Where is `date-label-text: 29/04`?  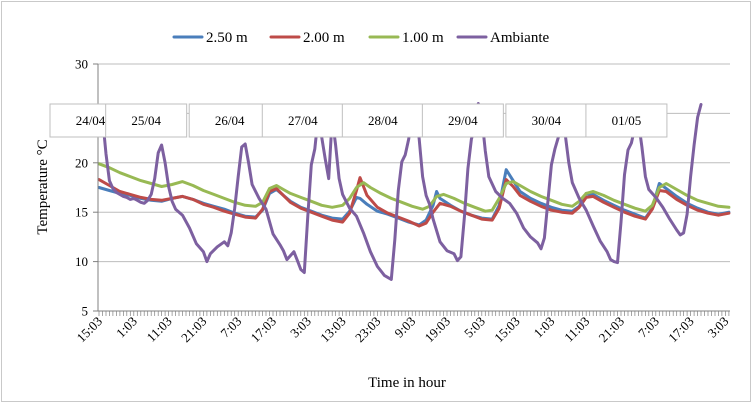 date-label-text: 29/04 is located at coordinates (463, 120).